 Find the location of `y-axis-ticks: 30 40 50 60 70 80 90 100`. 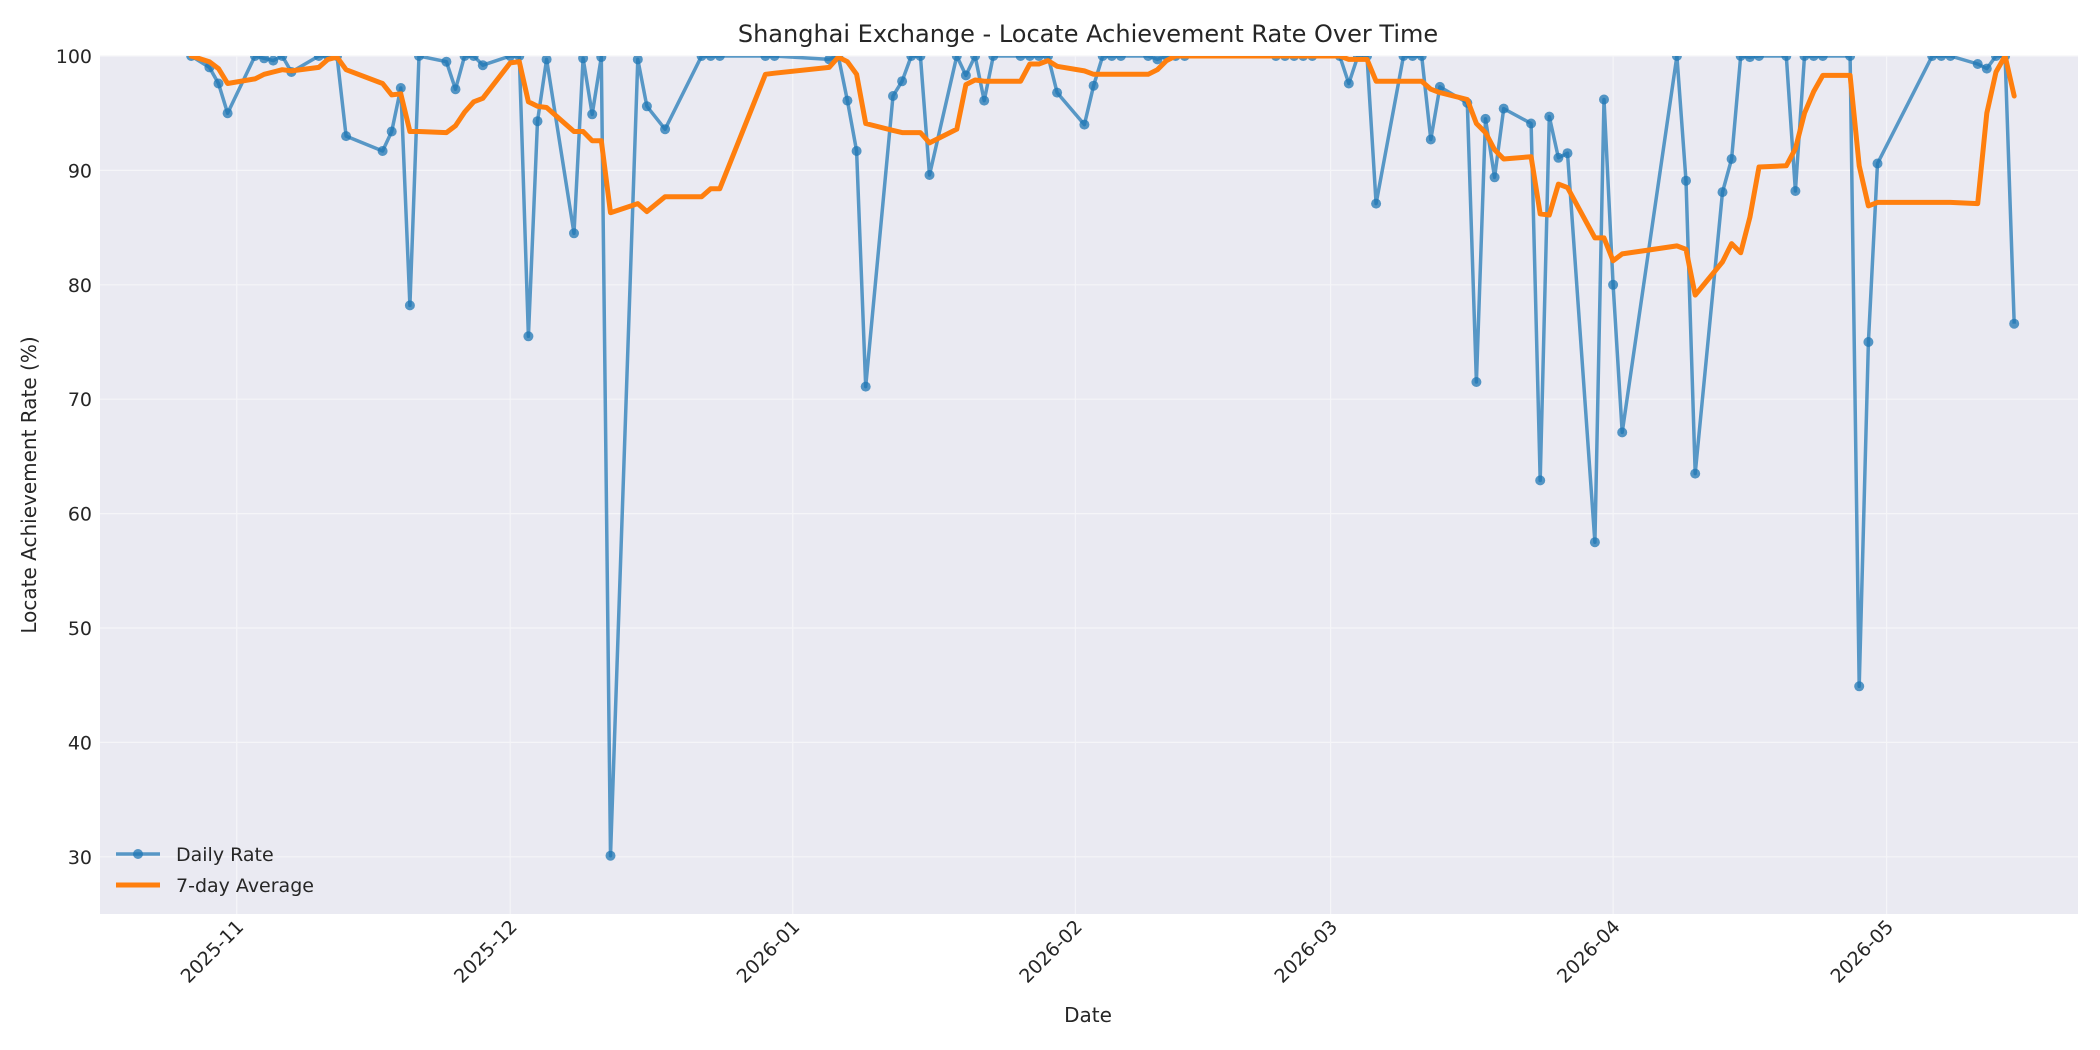

y-axis-ticks: 30 40 50 60 70 80 90 100 is located at coordinates (74, 457).